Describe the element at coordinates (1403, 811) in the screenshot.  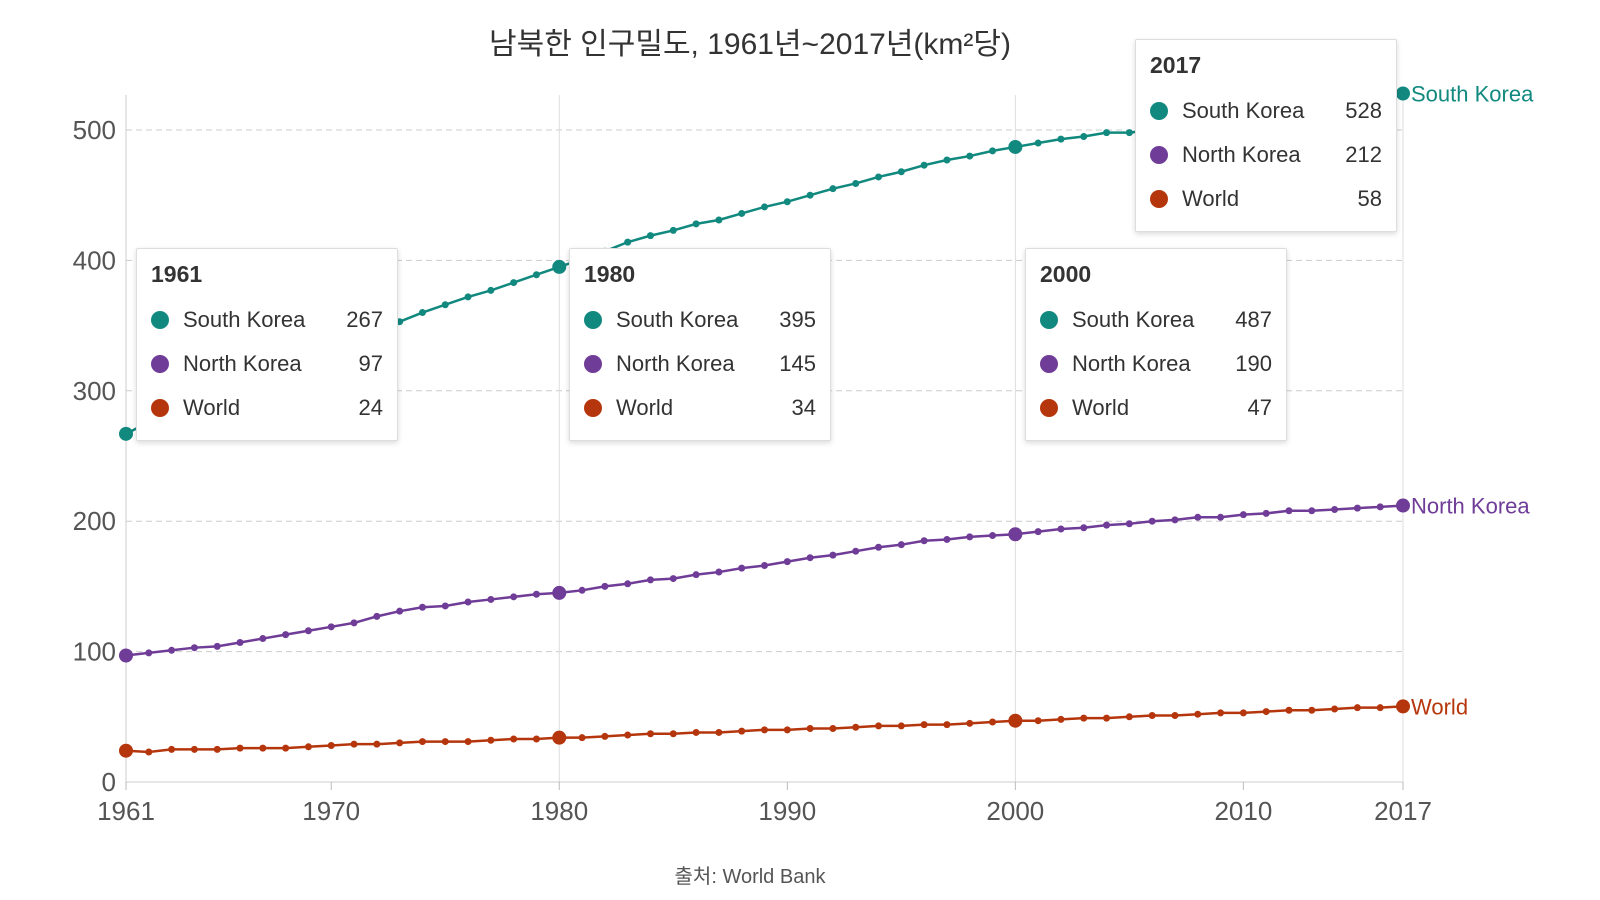
I see `x-tick-label: 2017` at that location.